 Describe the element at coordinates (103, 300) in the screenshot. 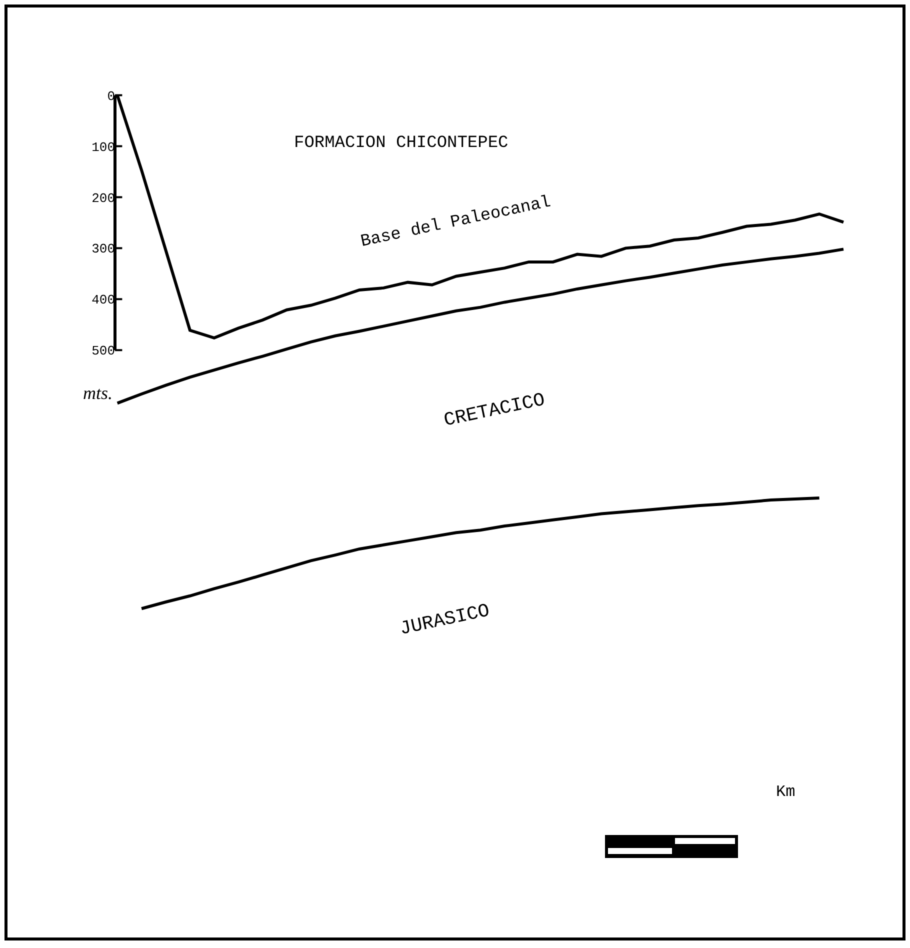

I see `y-tick-label: 400` at that location.